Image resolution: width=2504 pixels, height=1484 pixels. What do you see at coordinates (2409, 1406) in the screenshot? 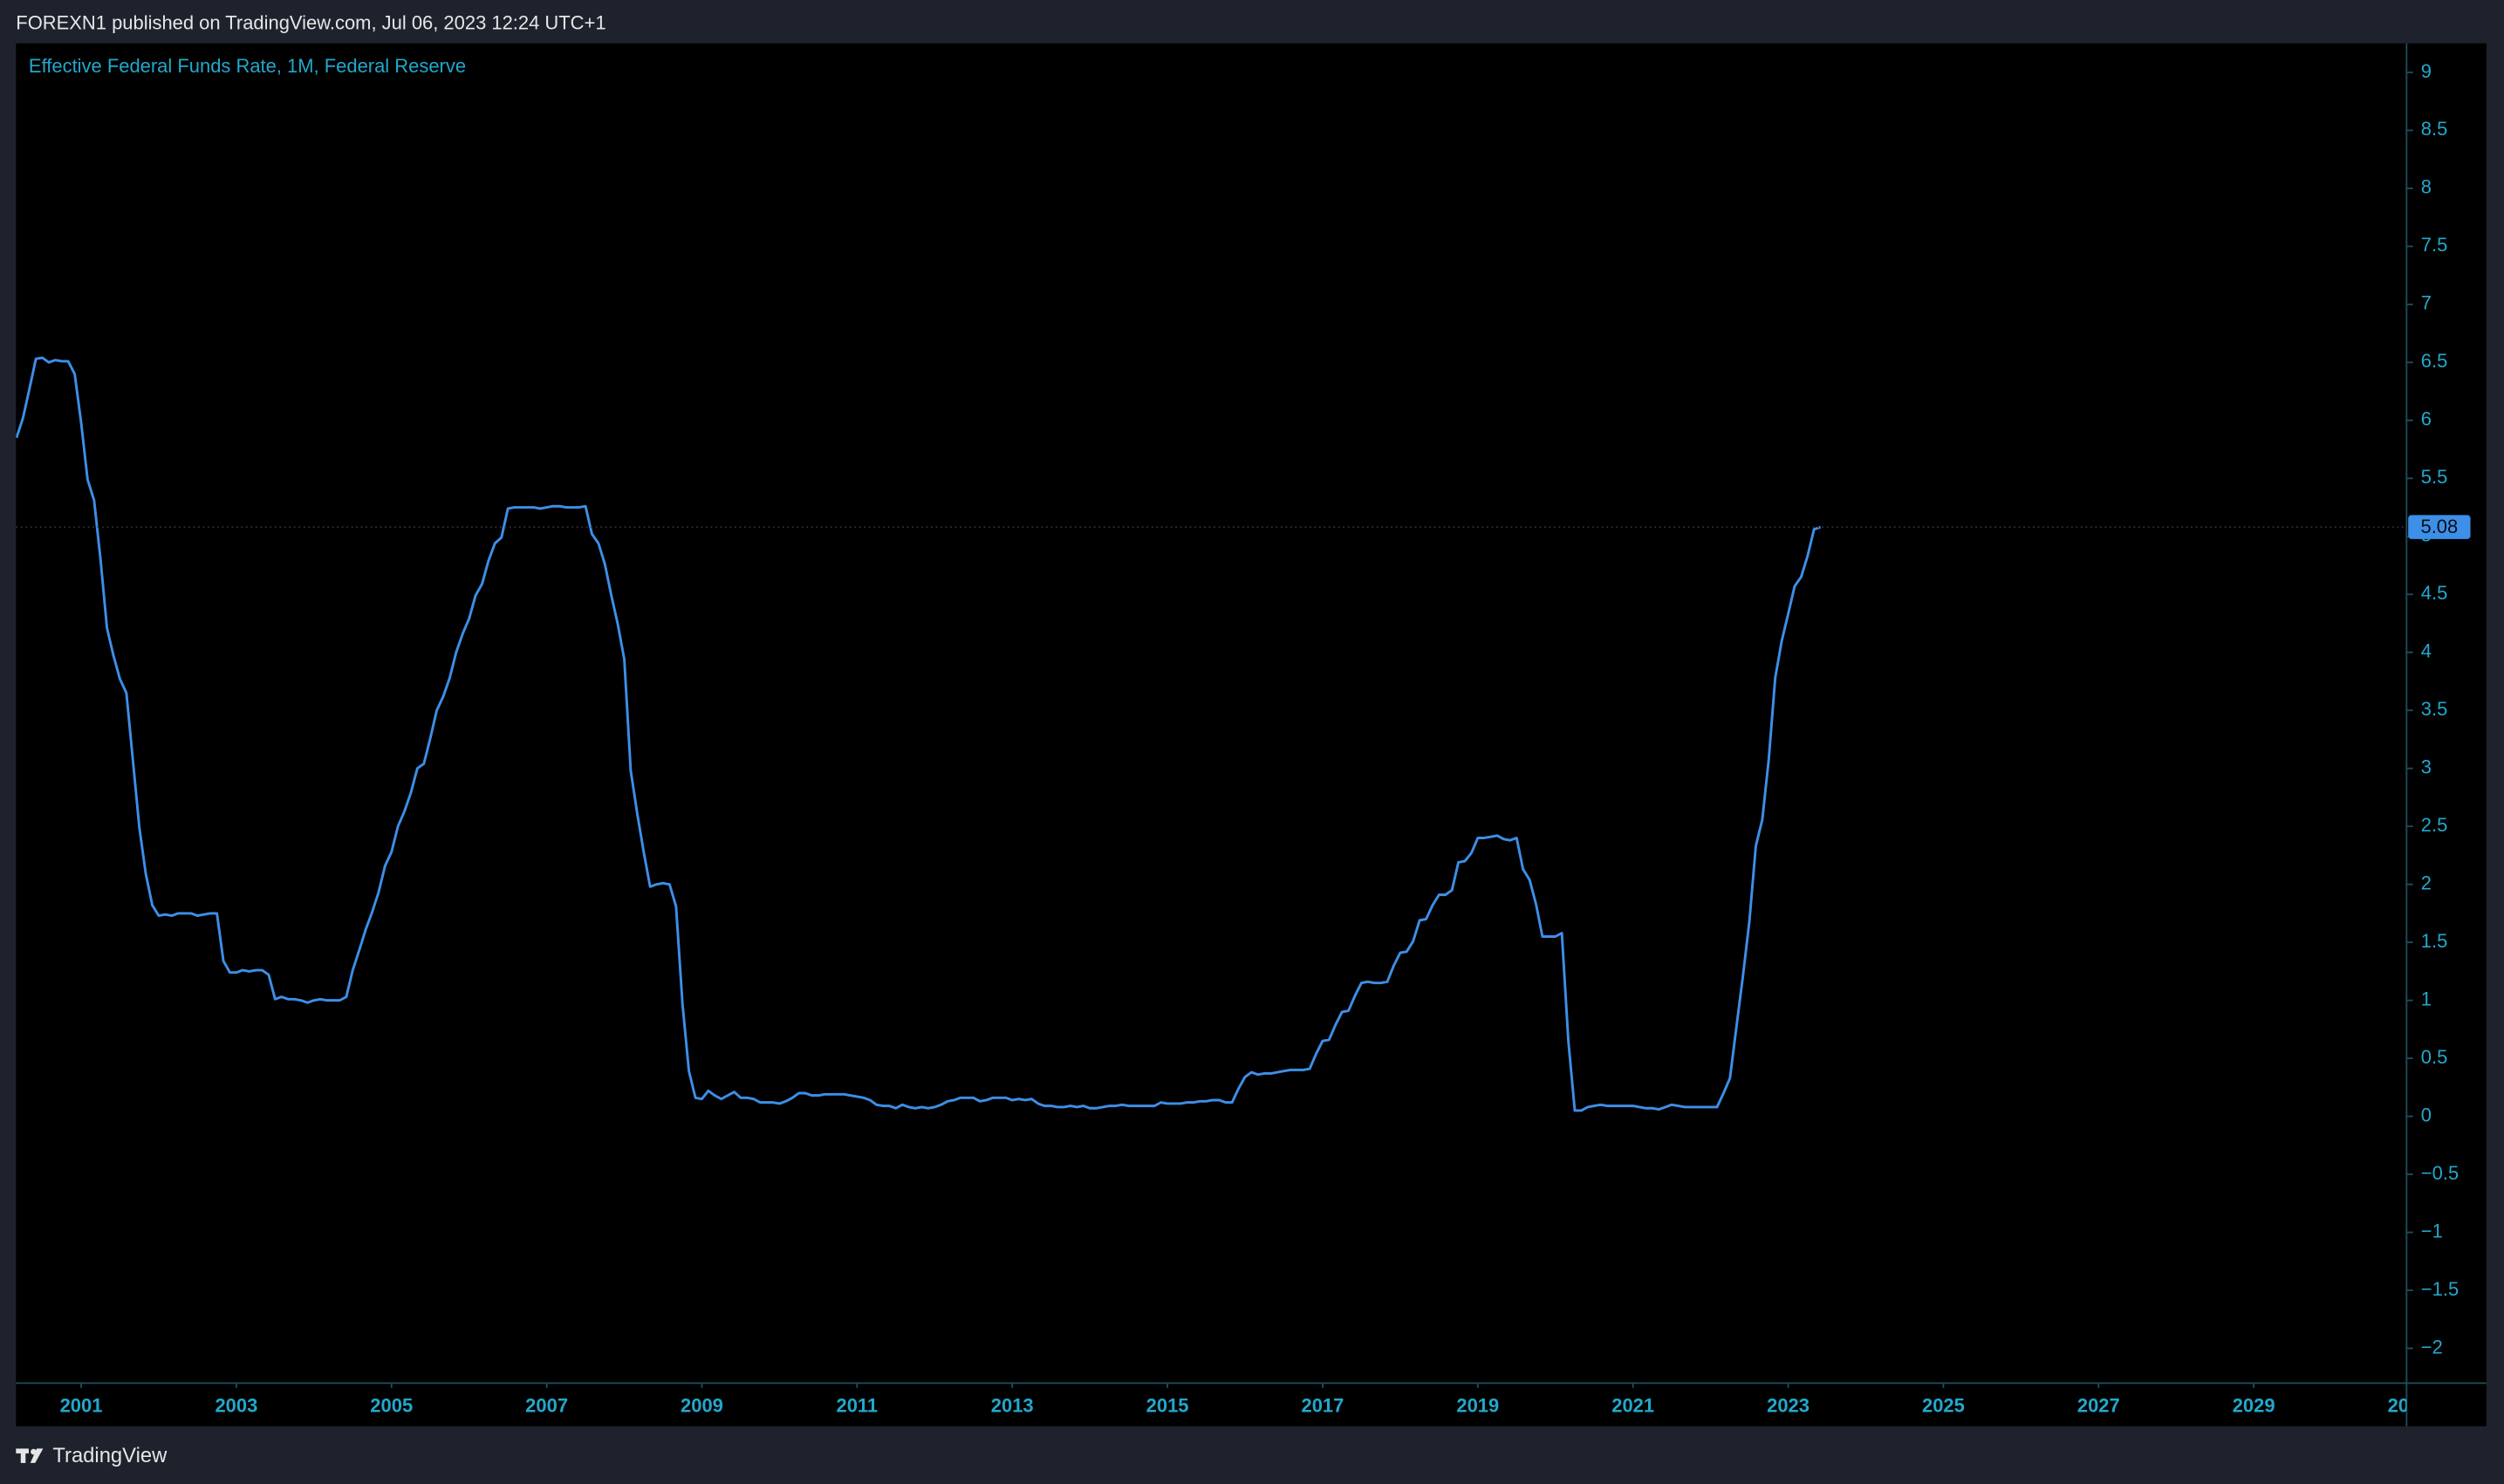
I see `x-tick-label: 2031` at bounding box center [2409, 1406].